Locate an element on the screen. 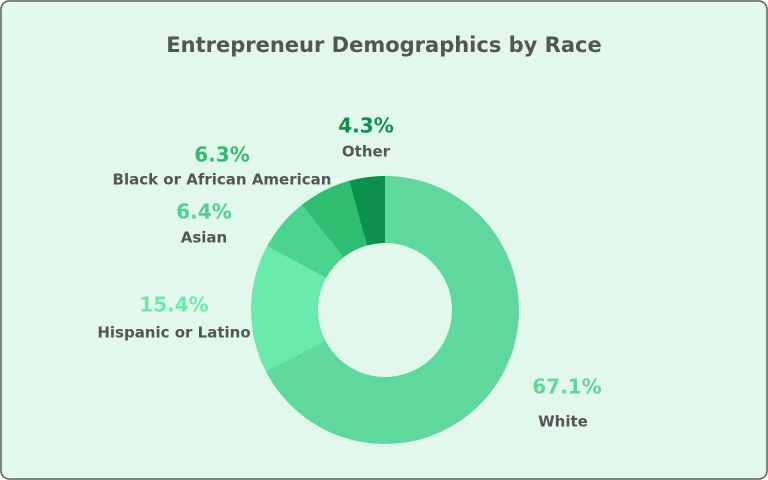  category-label: Hispanic or Latino is located at coordinates (173, 333).